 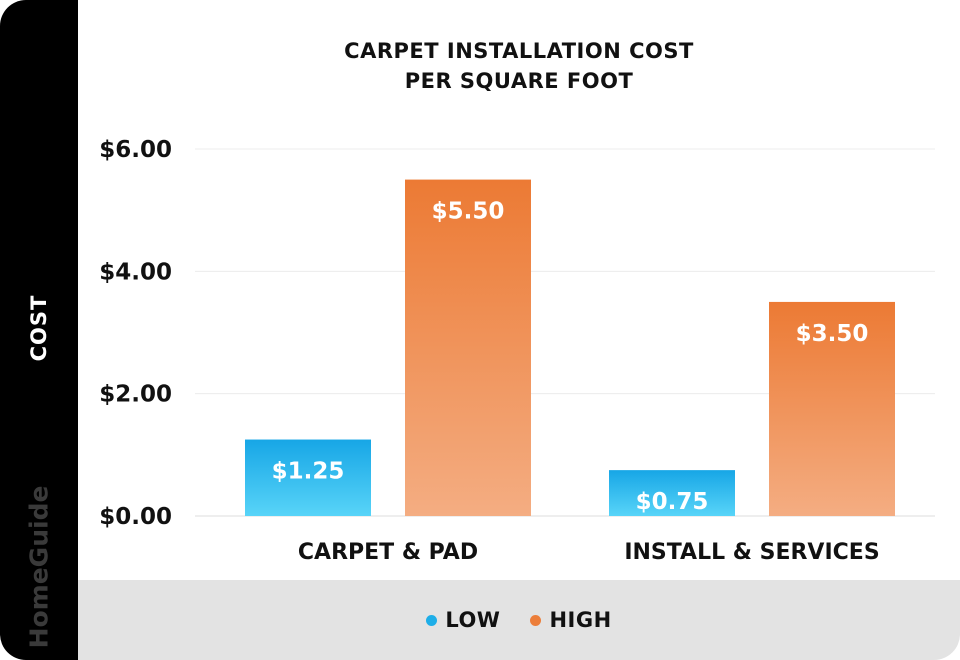 What do you see at coordinates (580, 620) in the screenshot?
I see `legend-label: HIGH` at bounding box center [580, 620].